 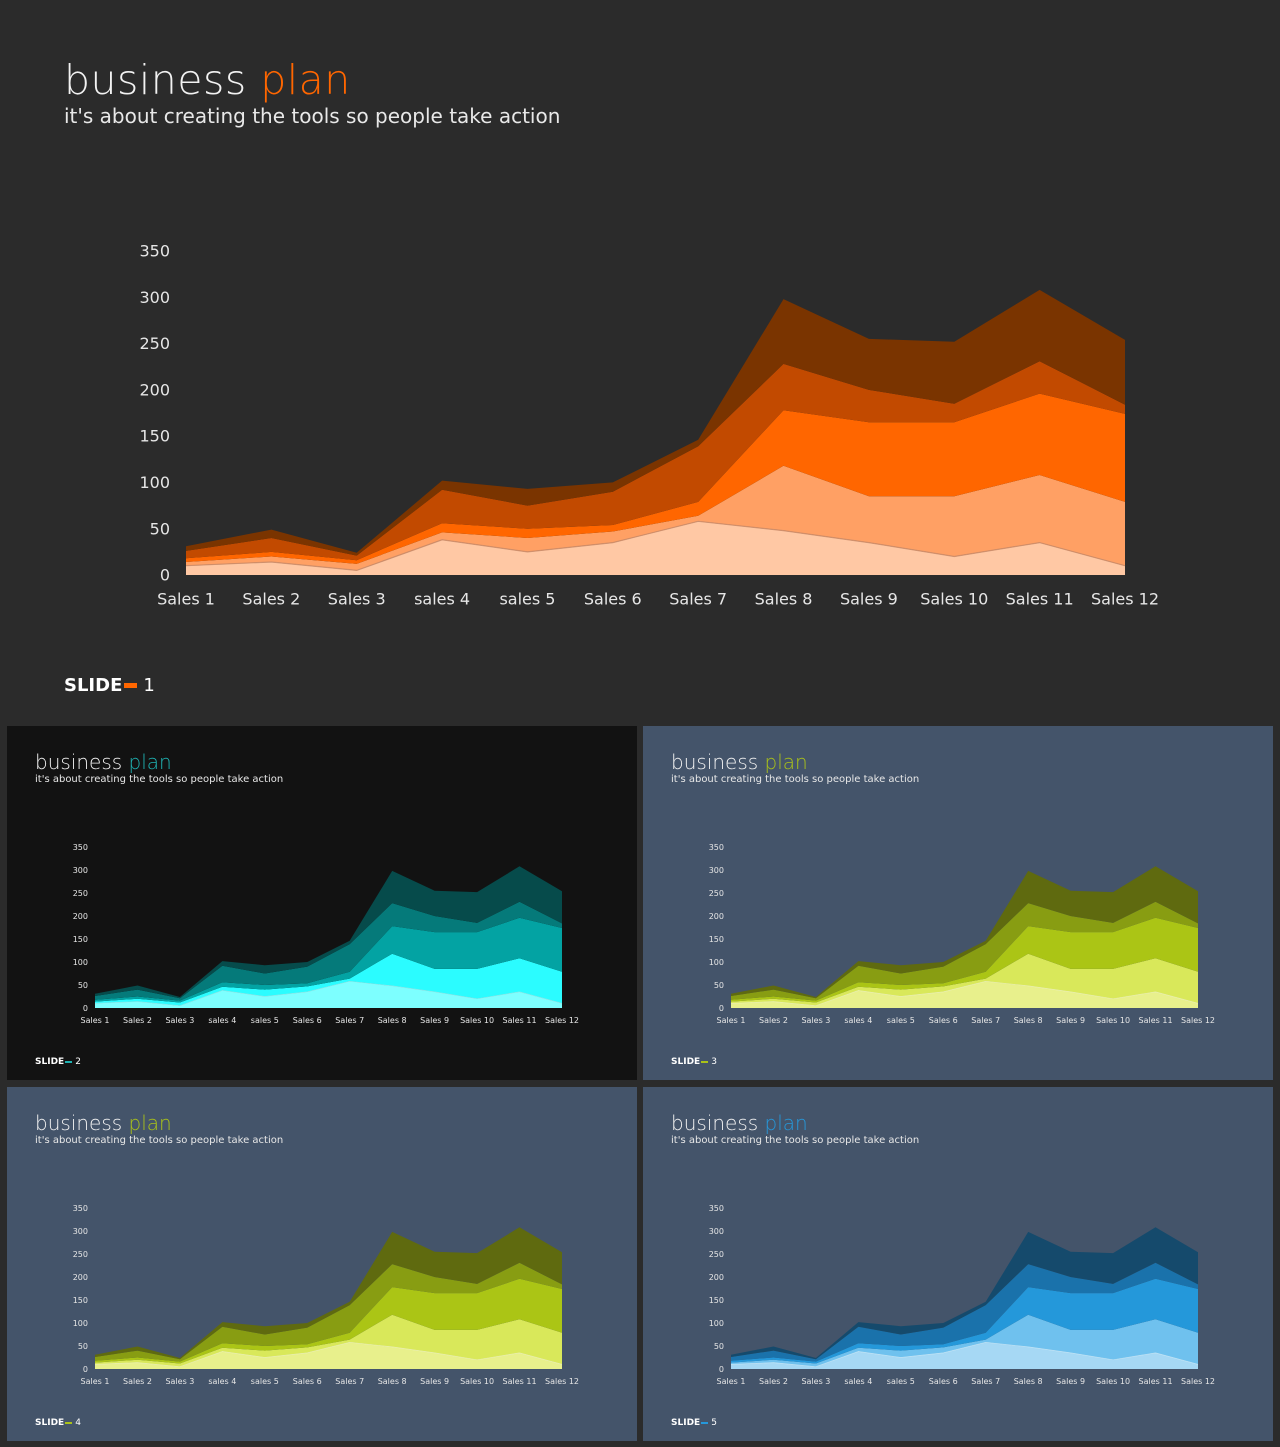 I want to click on slide-number: 3, so click(x=714, y=1062).